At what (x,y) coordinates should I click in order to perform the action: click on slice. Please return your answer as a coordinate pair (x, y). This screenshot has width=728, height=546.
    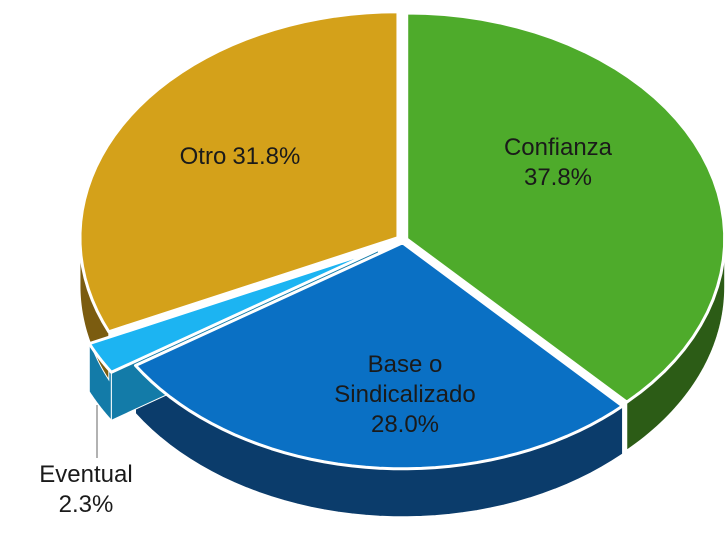
    Looking at the image, I should click on (233, 311).